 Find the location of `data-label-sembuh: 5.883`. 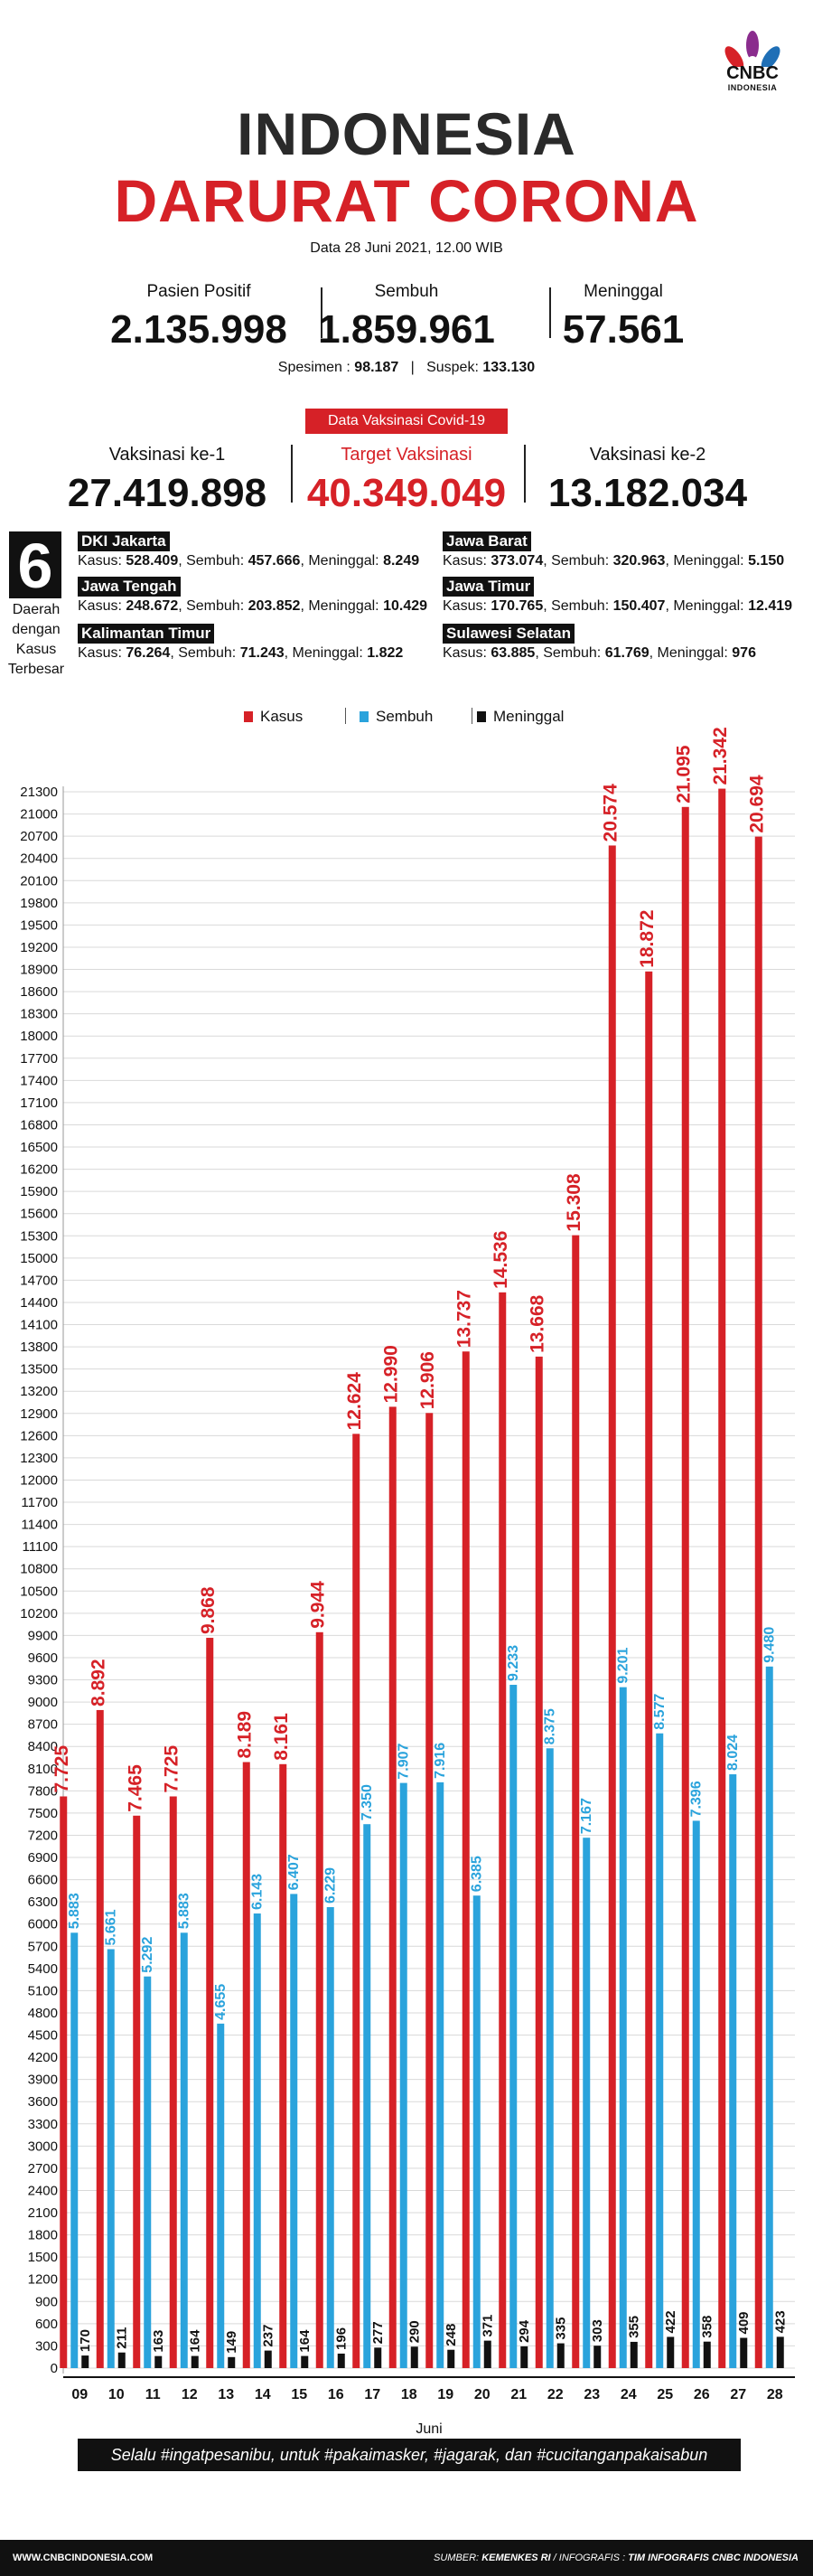

data-label-sembuh: 5.883 is located at coordinates (74, 1911).